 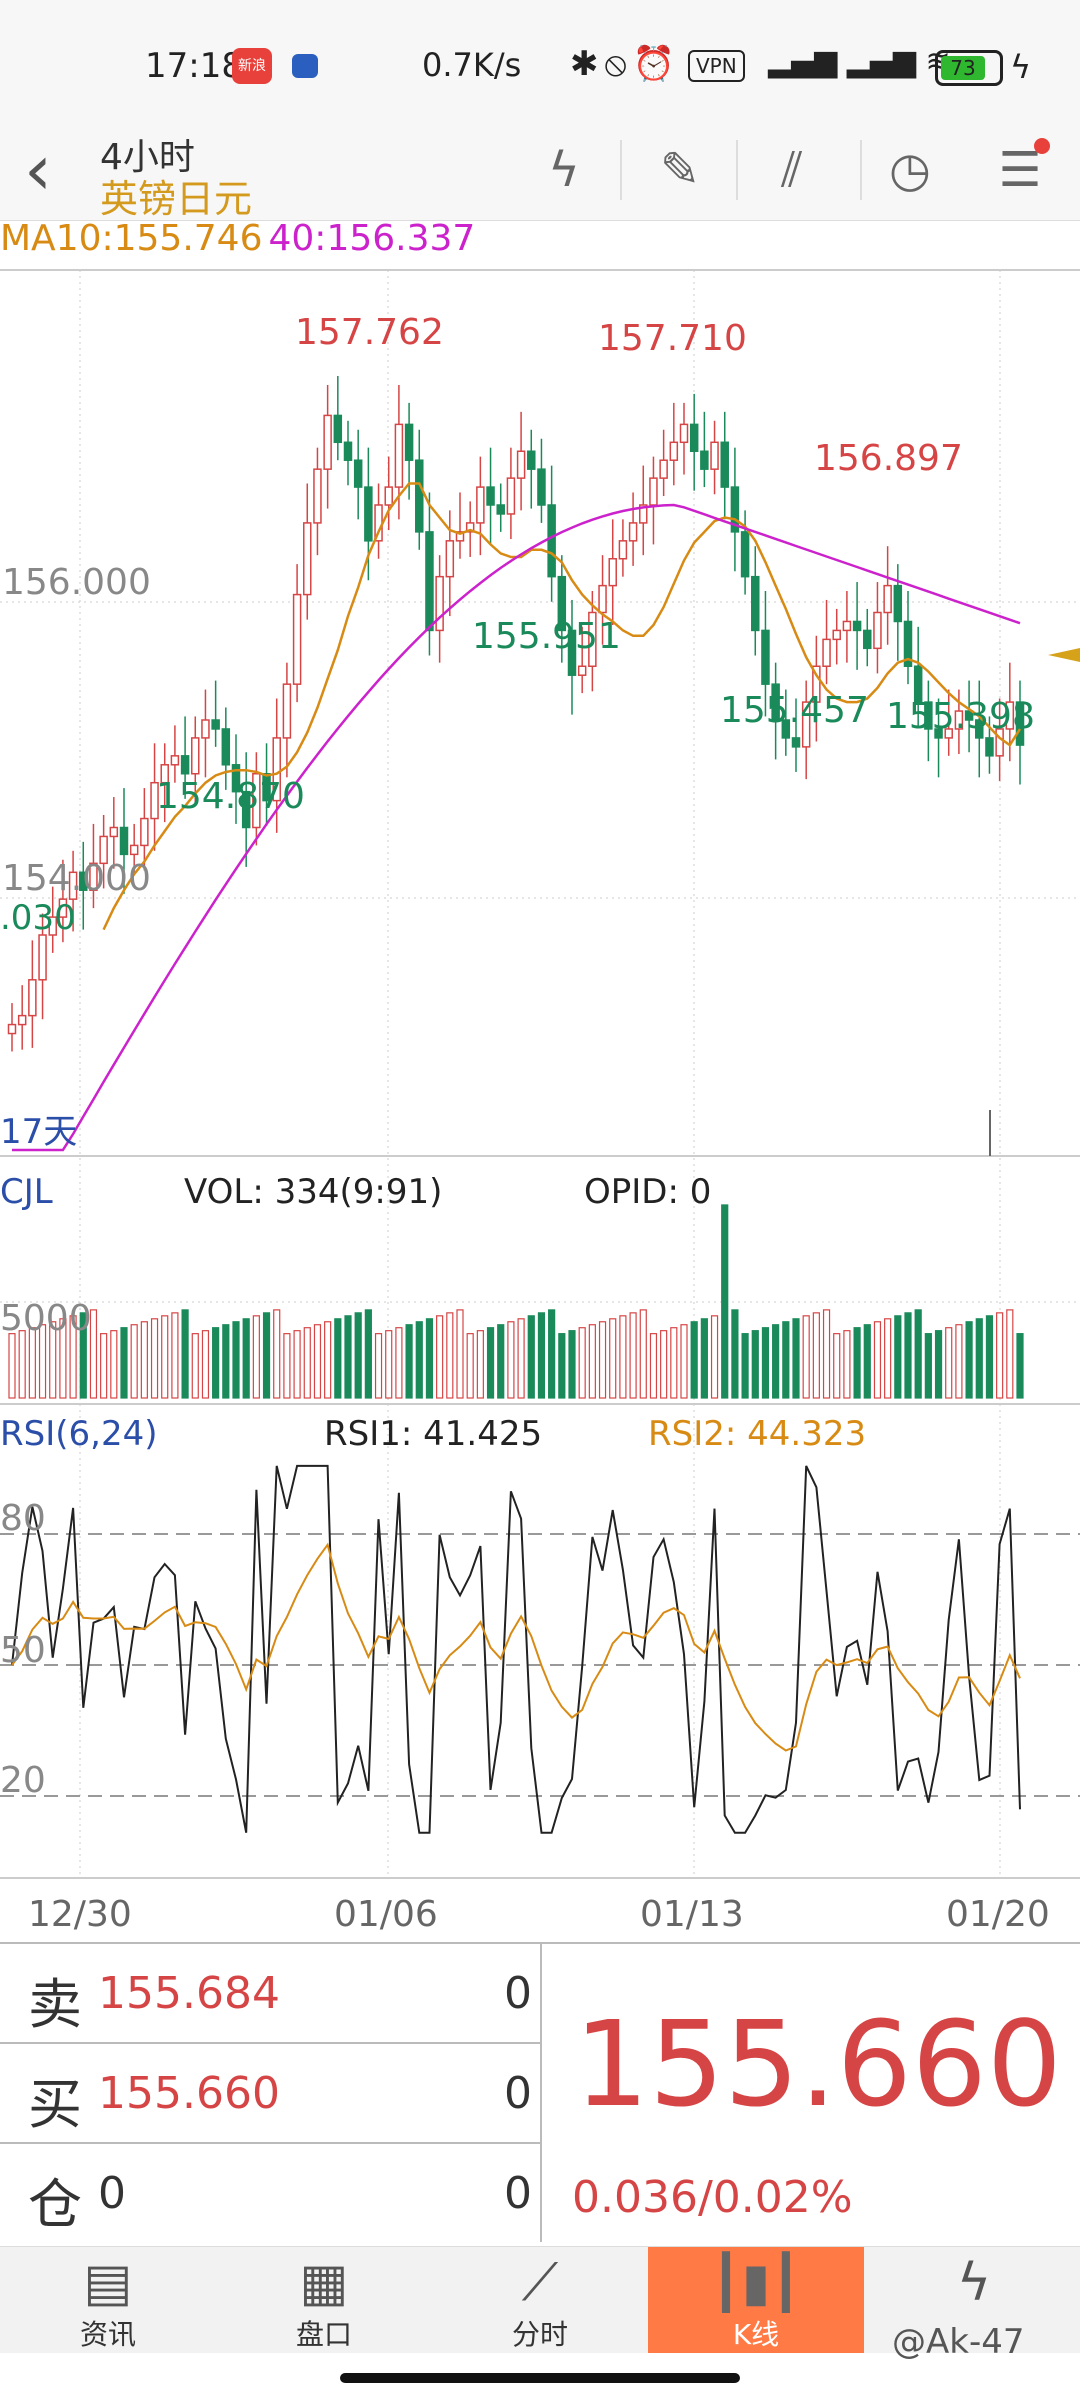 What do you see at coordinates (189, 2093) in the screenshot?
I see `buy-price: 155.660` at bounding box center [189, 2093].